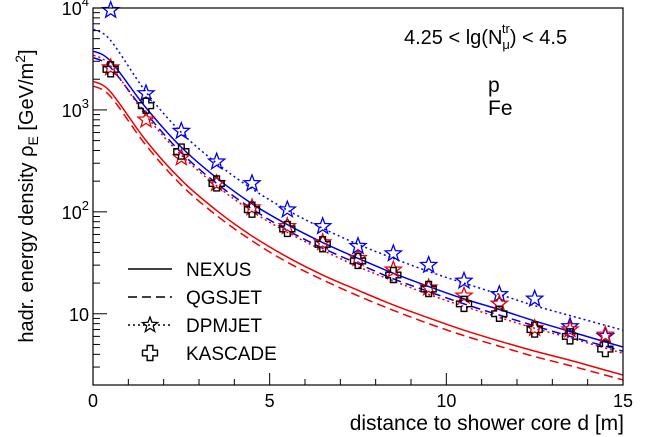 The width and height of the screenshot is (656, 437). I want to click on x-tick-label: 15, so click(623, 401).